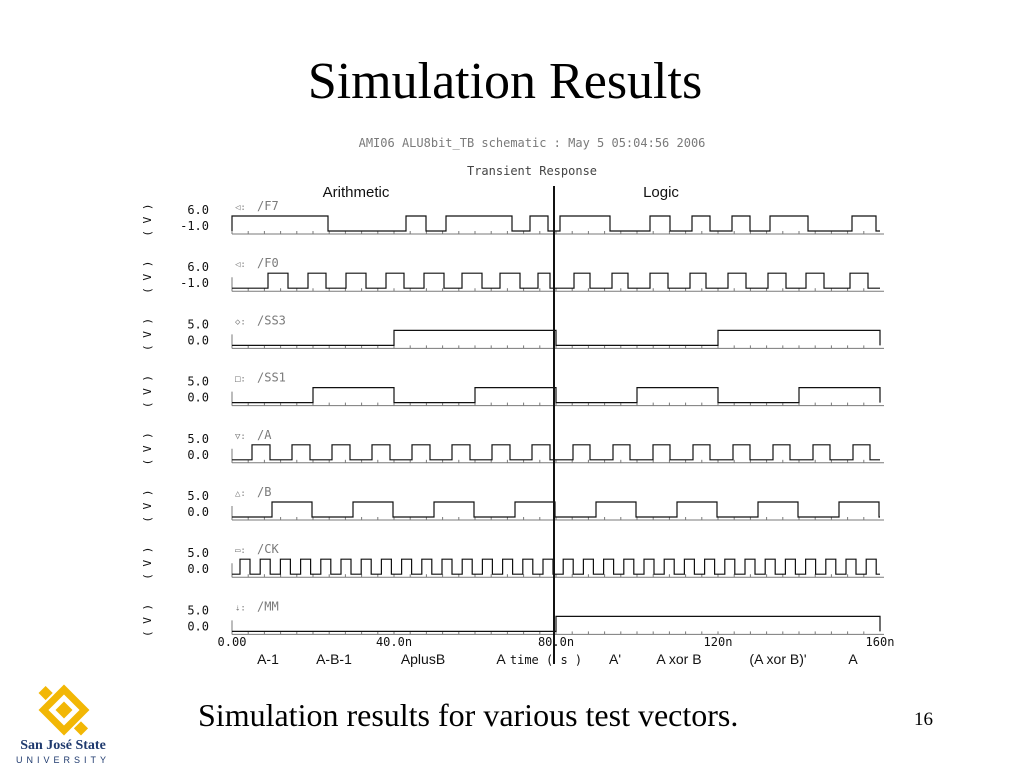 The width and height of the screenshot is (1024, 768). What do you see at coordinates (394, 642) in the screenshot?
I see `time-tick-label: 40.0n` at bounding box center [394, 642].